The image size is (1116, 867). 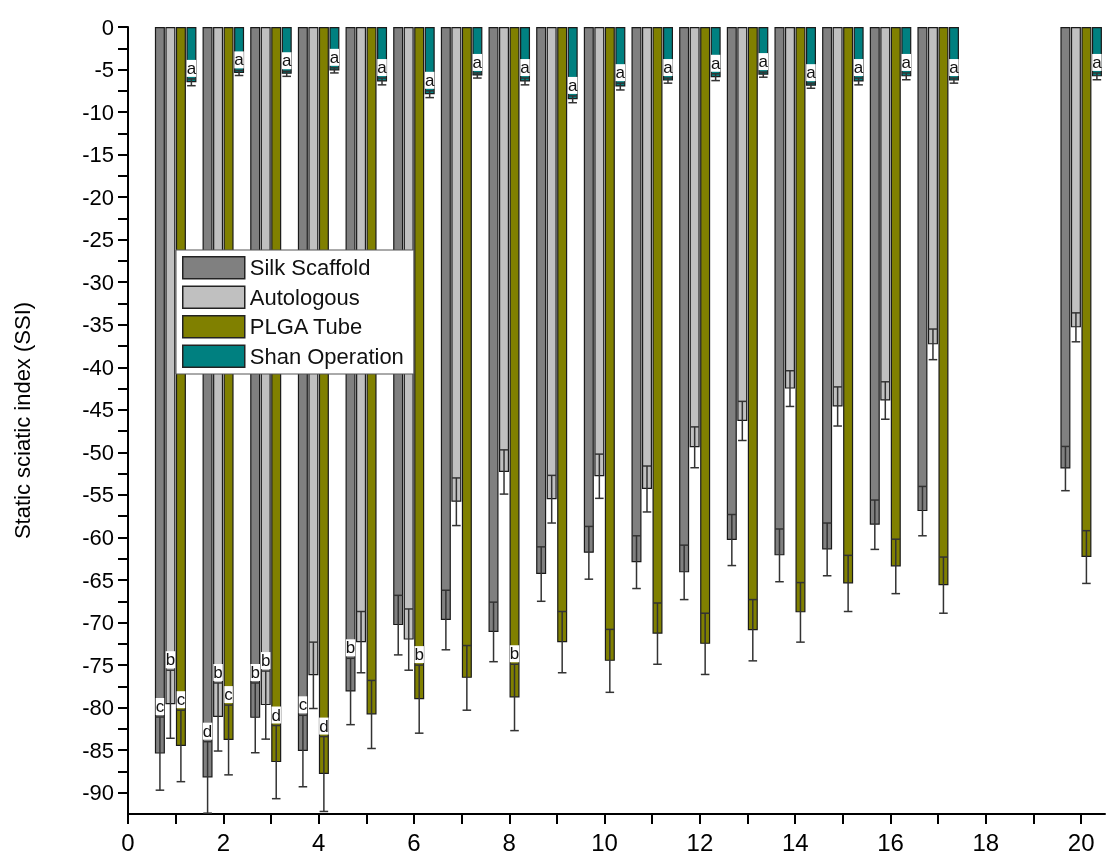 What do you see at coordinates (509, 842) in the screenshot?
I see `x-tick-label: 8` at bounding box center [509, 842].